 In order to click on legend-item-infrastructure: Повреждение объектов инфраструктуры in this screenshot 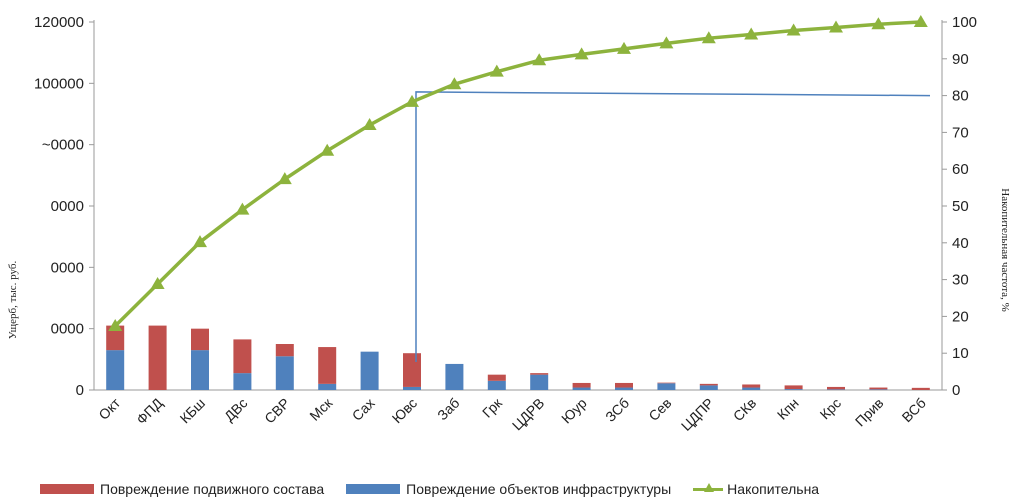, I will do `click(508, 489)`.